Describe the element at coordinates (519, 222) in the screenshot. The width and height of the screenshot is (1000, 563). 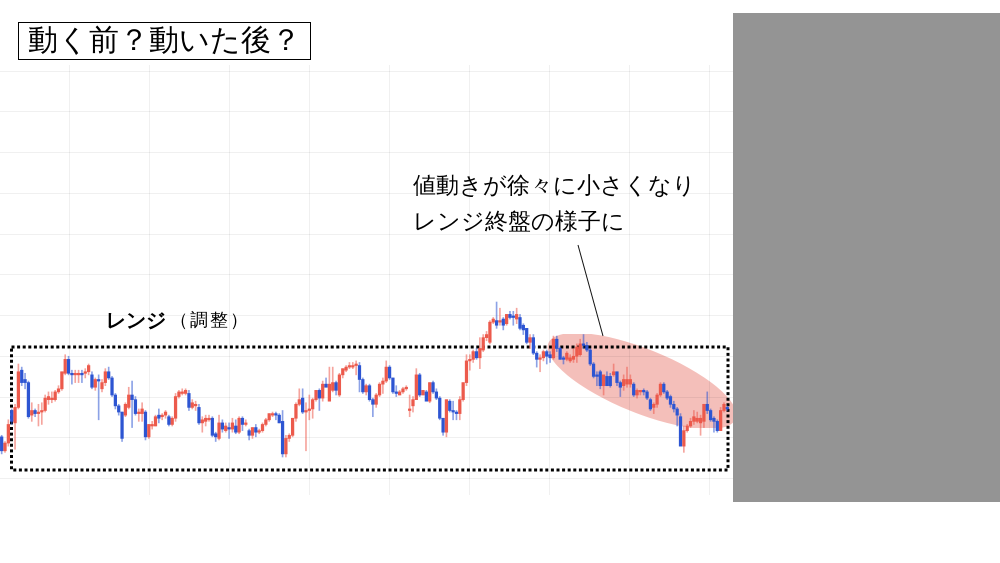
I see `text: レンジ終盤の様子に` at that location.